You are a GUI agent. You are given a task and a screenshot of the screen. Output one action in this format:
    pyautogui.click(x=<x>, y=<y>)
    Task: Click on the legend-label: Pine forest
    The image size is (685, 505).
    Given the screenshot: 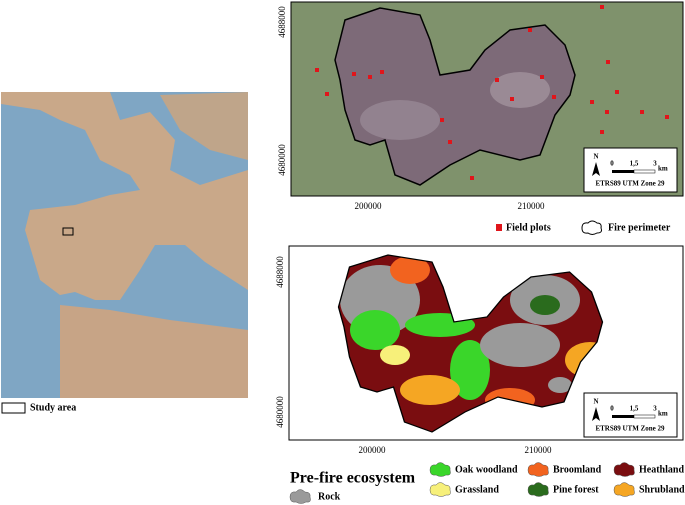 What is the action you would take?
    pyautogui.click(x=576, y=489)
    